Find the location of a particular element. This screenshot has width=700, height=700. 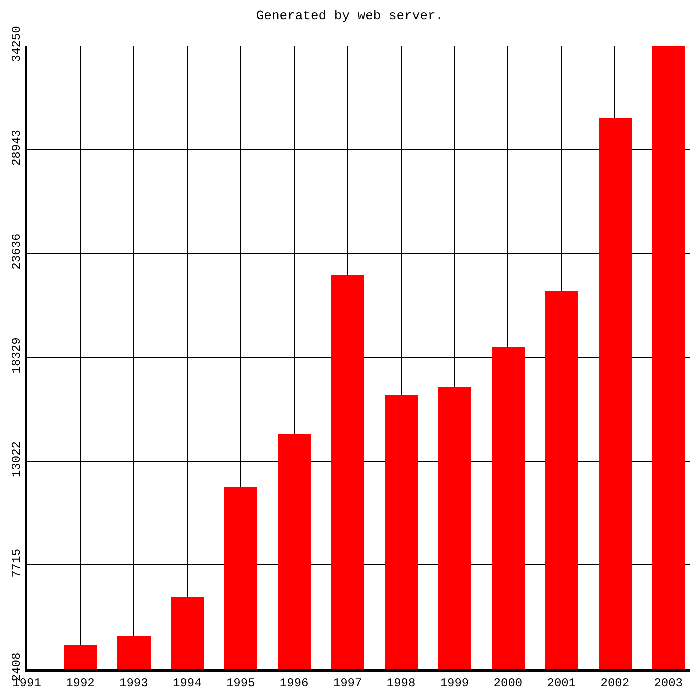

x-tick-label: 2003 is located at coordinates (669, 683).